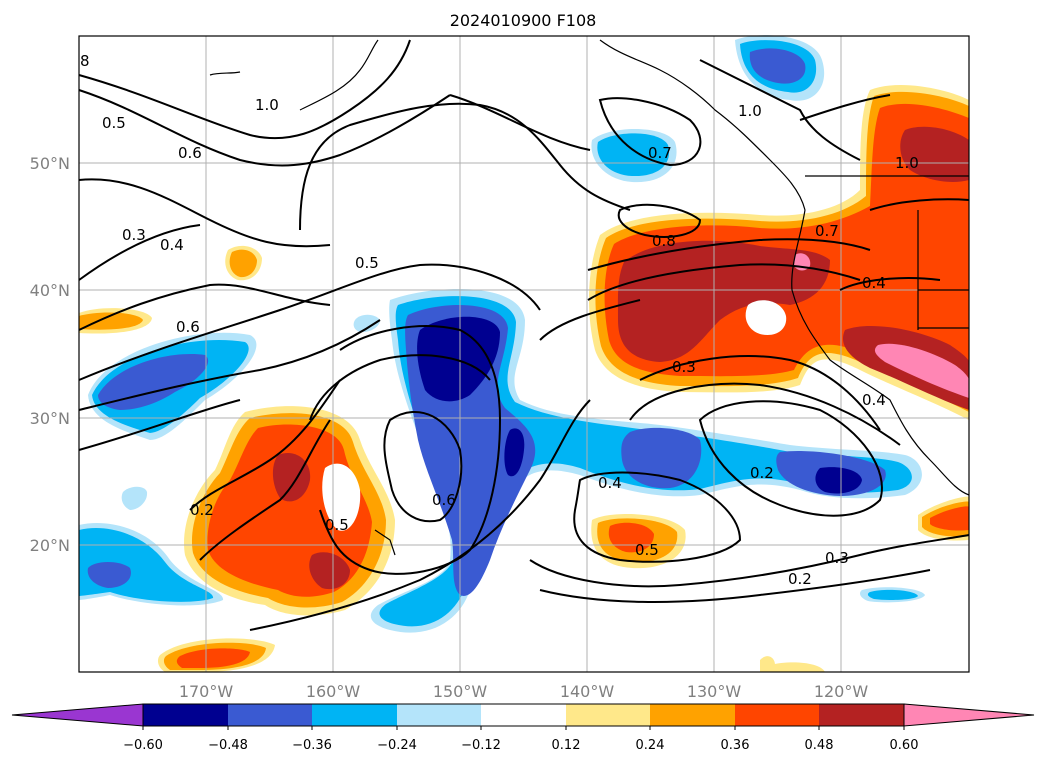 The height and width of the screenshot is (765, 1047). What do you see at coordinates (650, 745) in the screenshot?
I see `colorbar-tick-label: 0.24` at bounding box center [650, 745].